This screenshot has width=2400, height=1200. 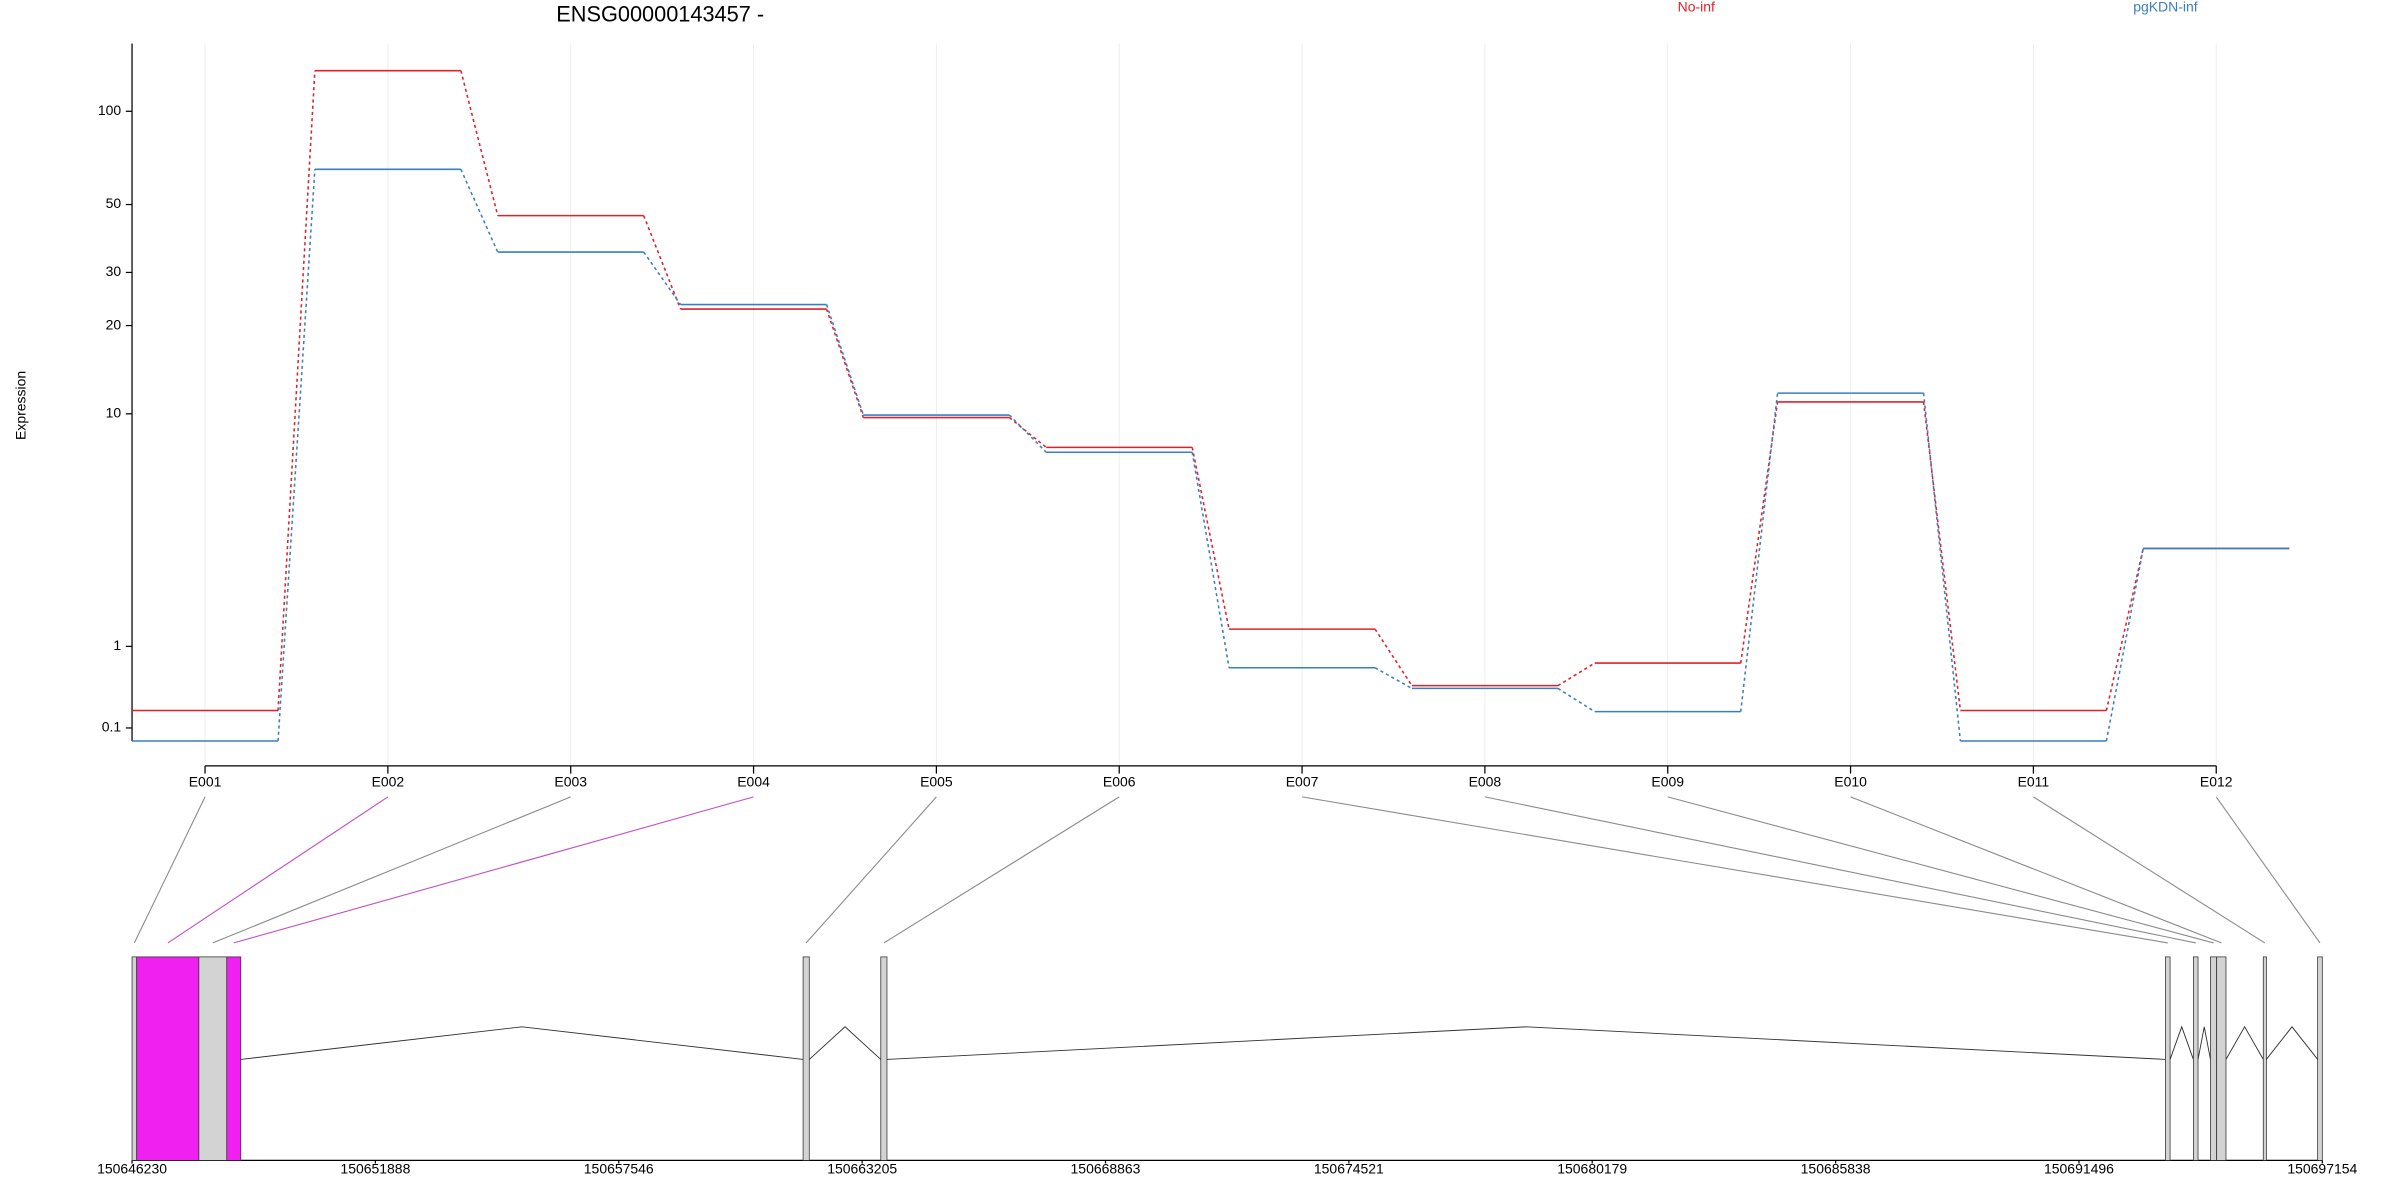 I want to click on x-tick-label: E006, so click(x=1119, y=782).